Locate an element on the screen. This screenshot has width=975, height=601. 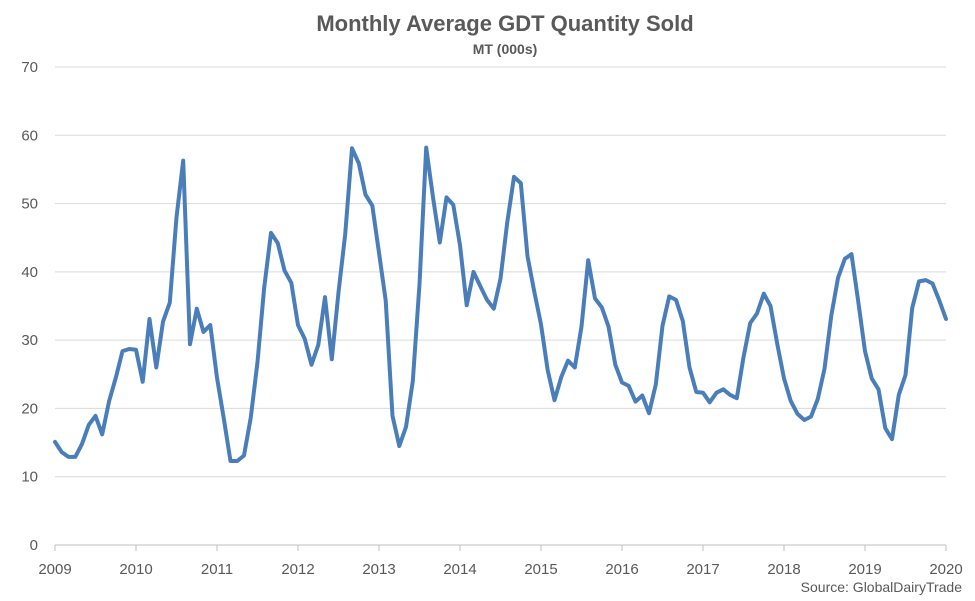
x-tick-label: 2011 is located at coordinates (217, 569).